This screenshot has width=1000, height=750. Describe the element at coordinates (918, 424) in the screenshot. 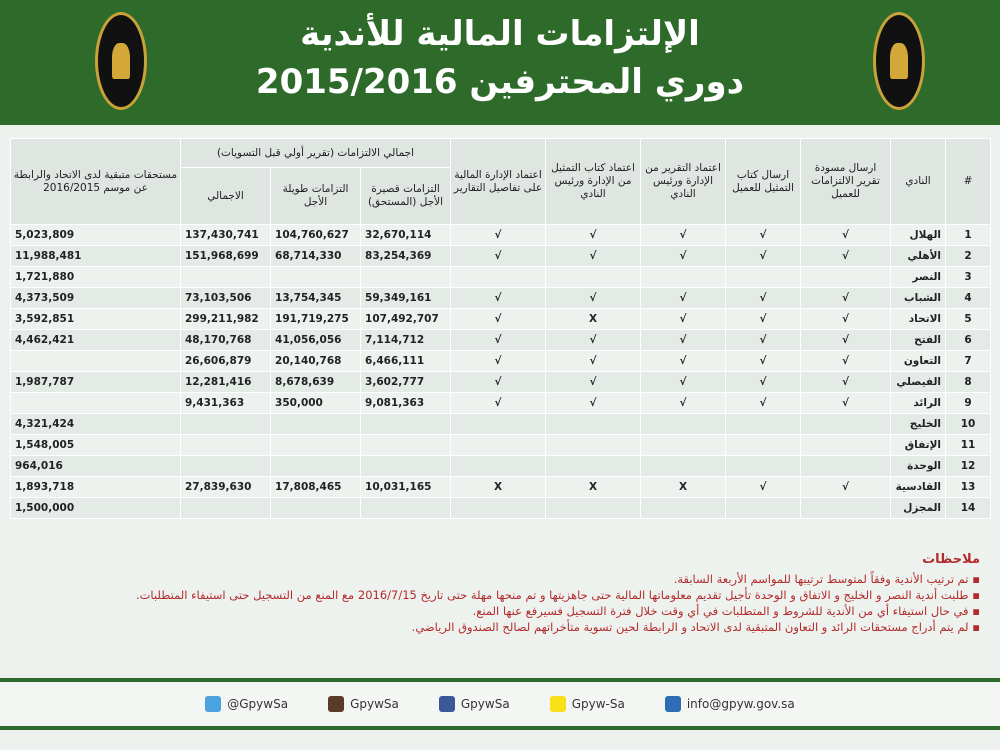

I see `table-cell: الخليج` at that location.